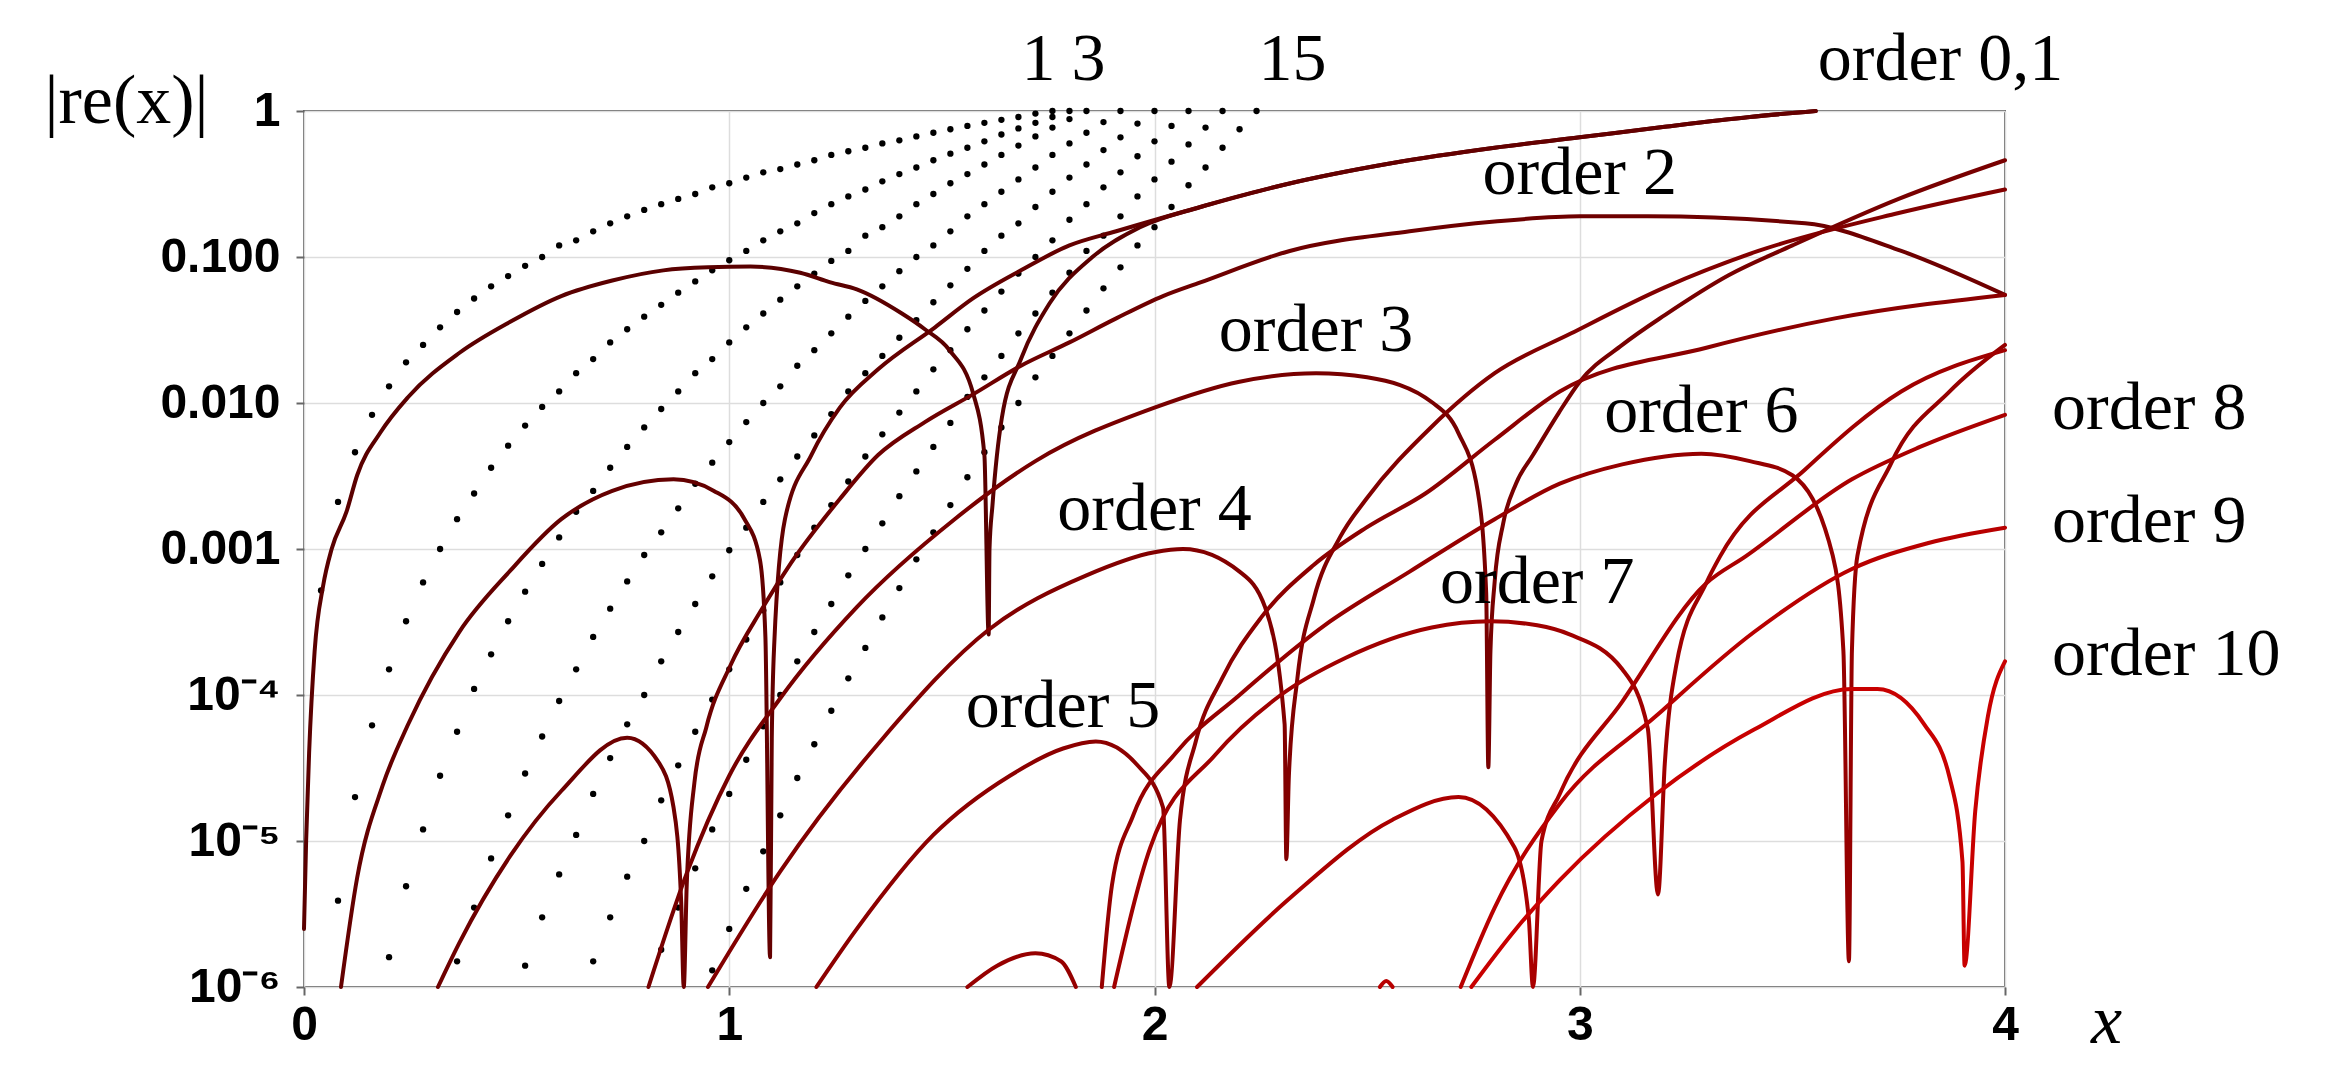 Image resolution: width=2325 pixels, height=1087 pixels. Describe the element at coordinates (220, 547) in the screenshot. I see `y-tick-label: 0.001` at that location.